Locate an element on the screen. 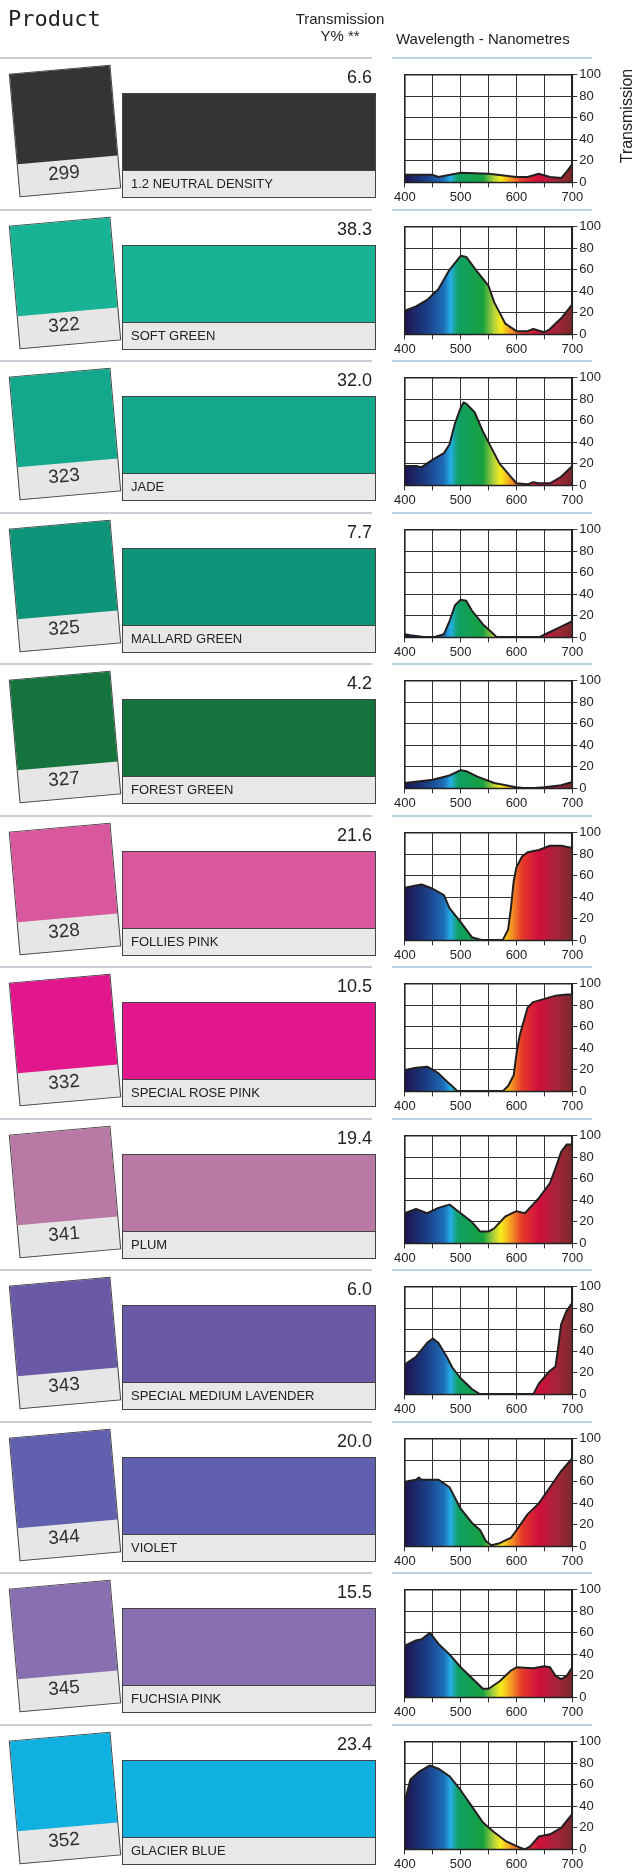 The width and height of the screenshot is (632, 1875). text: GLACIER BLUE is located at coordinates (178, 1850).